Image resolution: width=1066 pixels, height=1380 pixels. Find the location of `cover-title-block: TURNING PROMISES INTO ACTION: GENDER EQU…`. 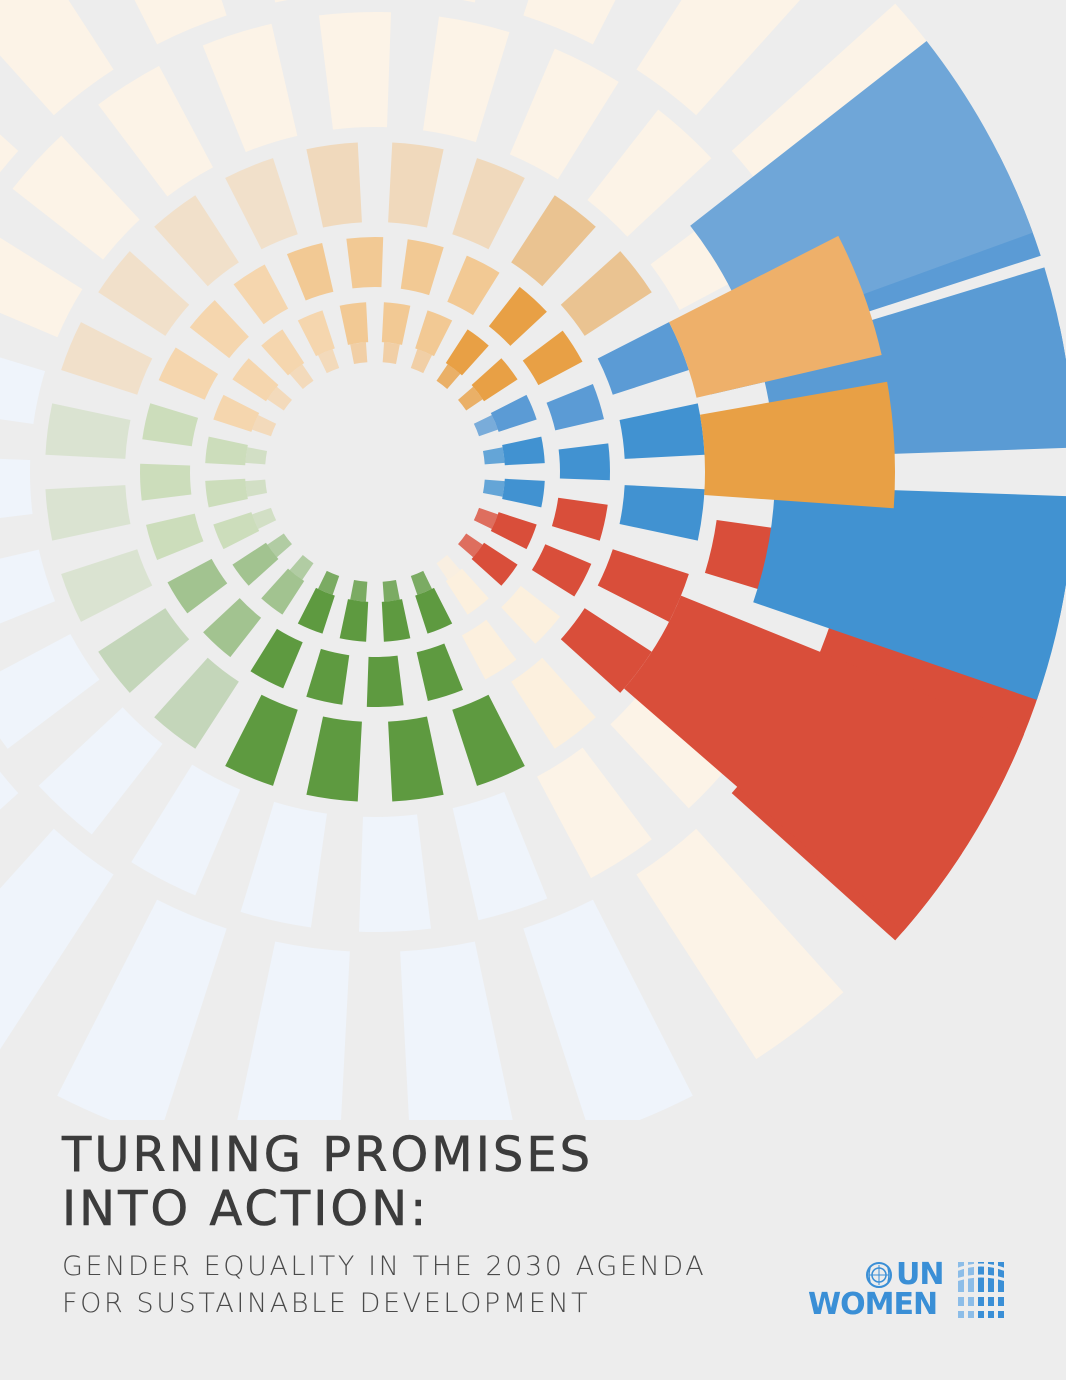

cover-title-block: TURNING PROMISES INTO ACTION: GENDER EQU… is located at coordinates (384, 1225).